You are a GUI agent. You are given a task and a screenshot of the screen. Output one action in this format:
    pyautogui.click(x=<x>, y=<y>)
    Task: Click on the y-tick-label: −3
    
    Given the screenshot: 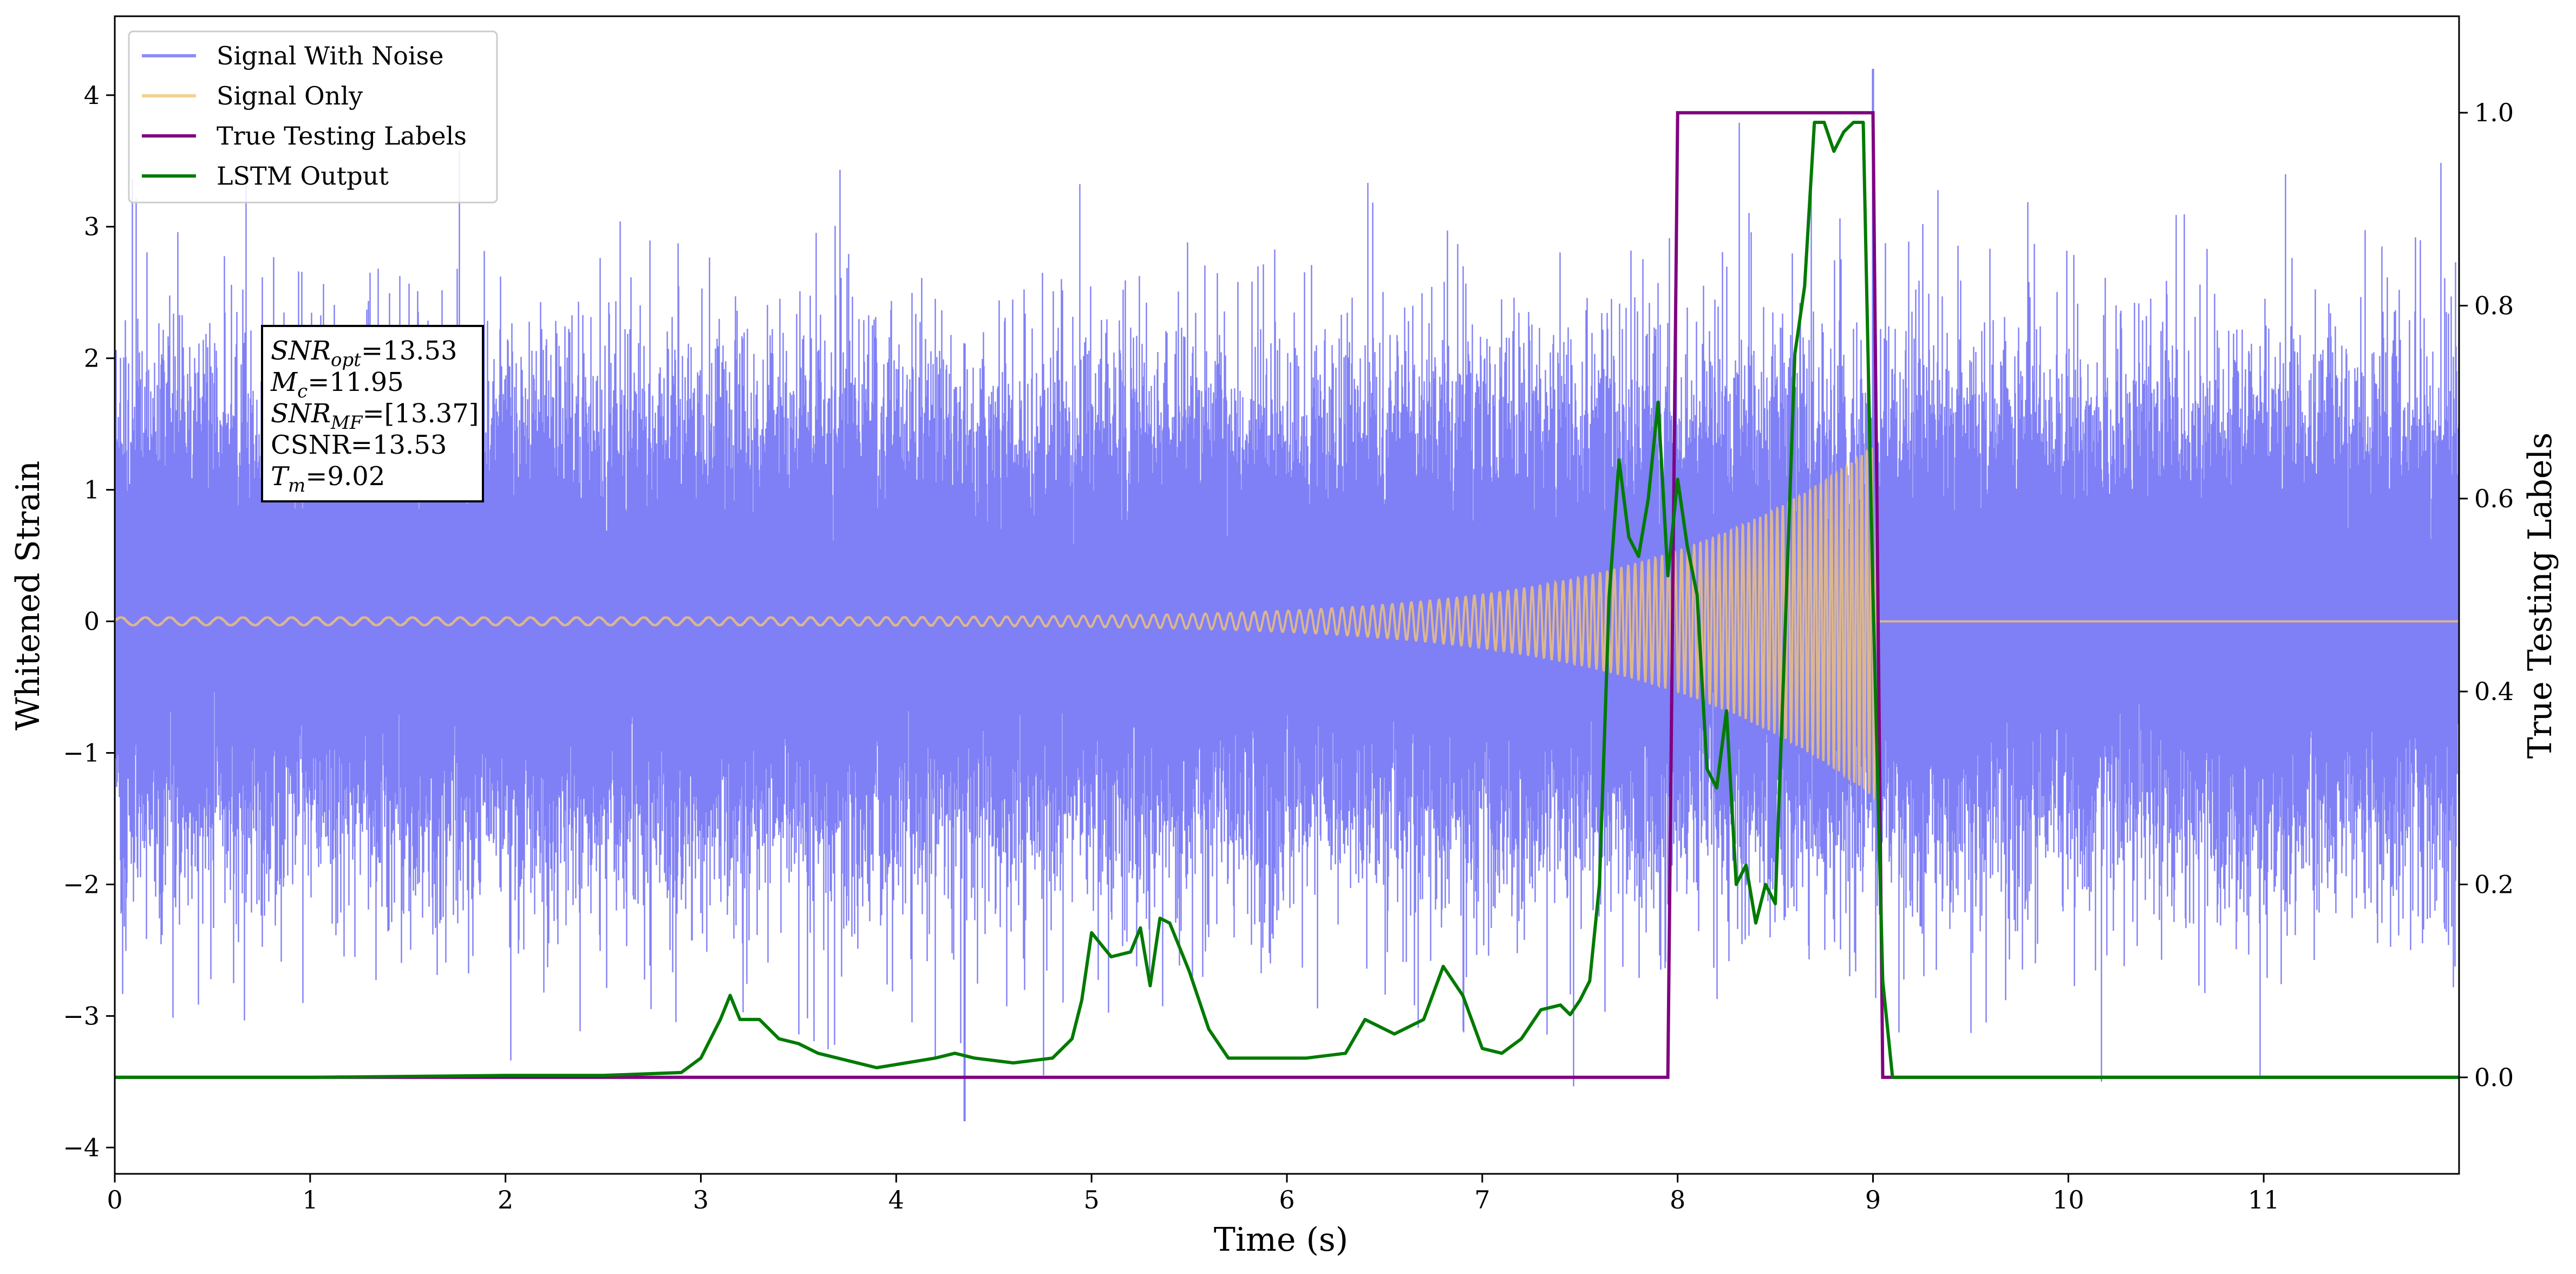 What is the action you would take?
    pyautogui.click(x=82, y=1015)
    